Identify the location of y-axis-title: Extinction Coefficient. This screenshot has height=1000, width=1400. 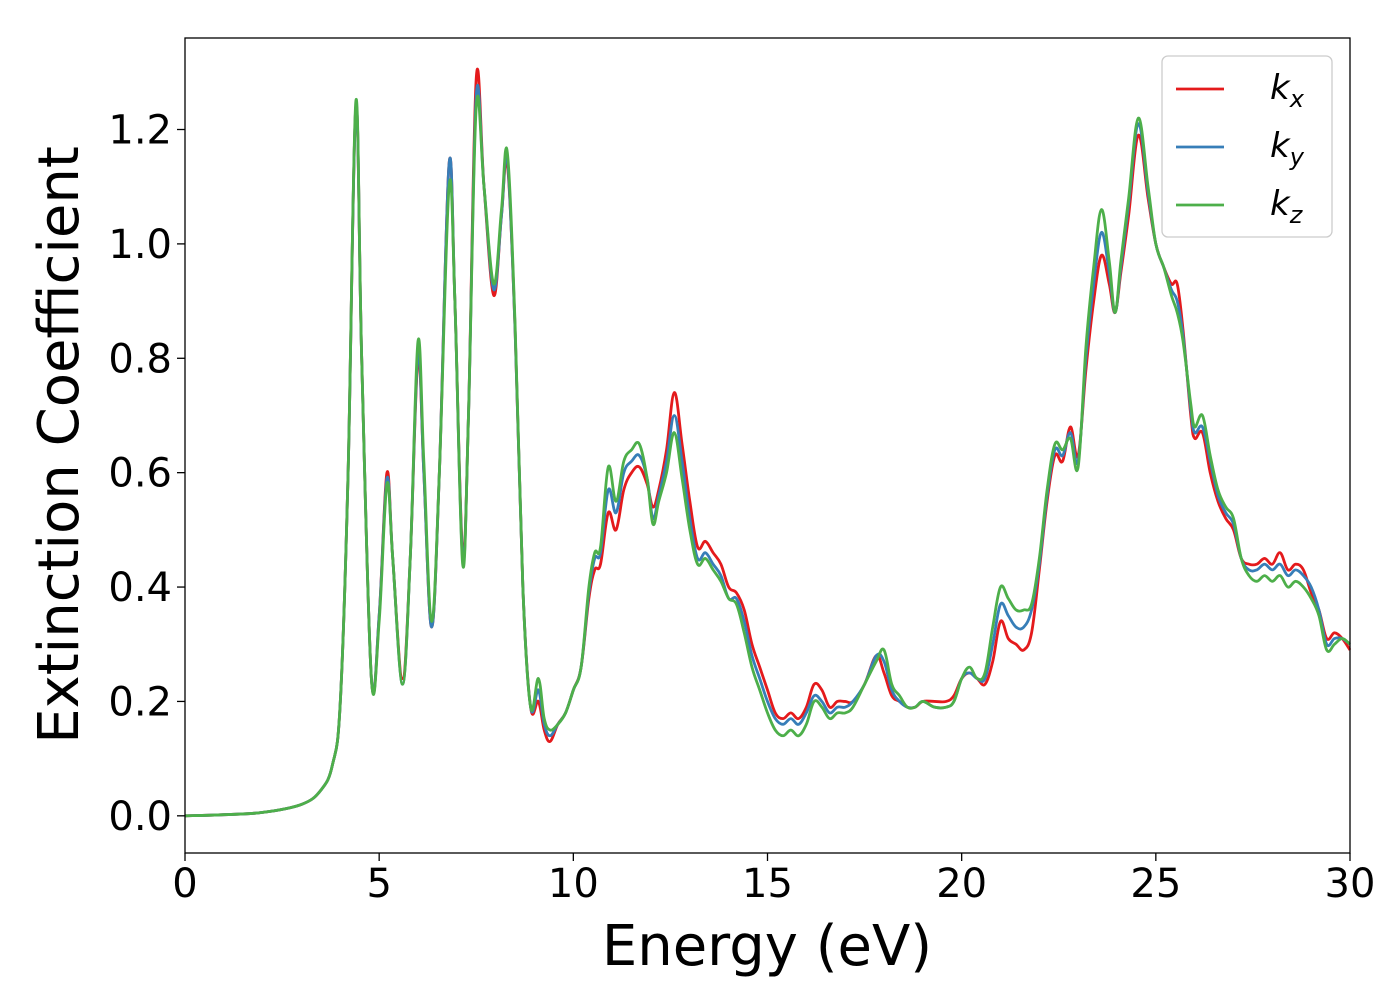
(59, 445).